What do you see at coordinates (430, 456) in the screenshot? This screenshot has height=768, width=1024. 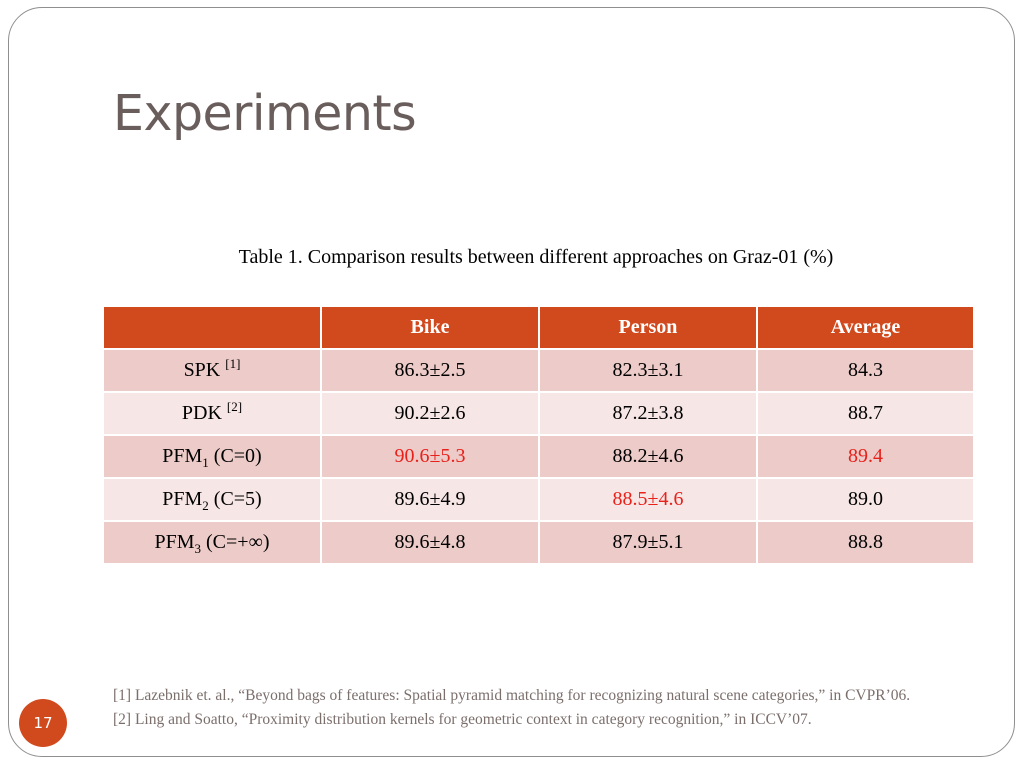 I see `bike-cell-highlight: 90.6±5.3` at bounding box center [430, 456].